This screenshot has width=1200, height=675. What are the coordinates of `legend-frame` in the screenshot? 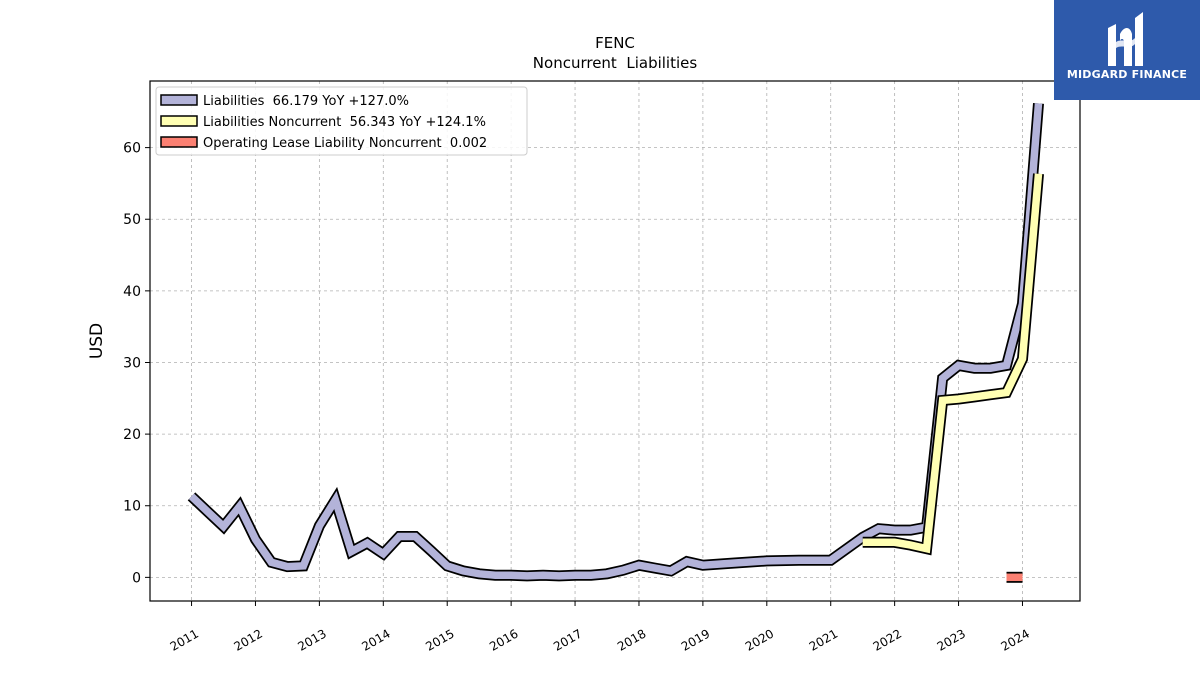 It's located at (341, 121).